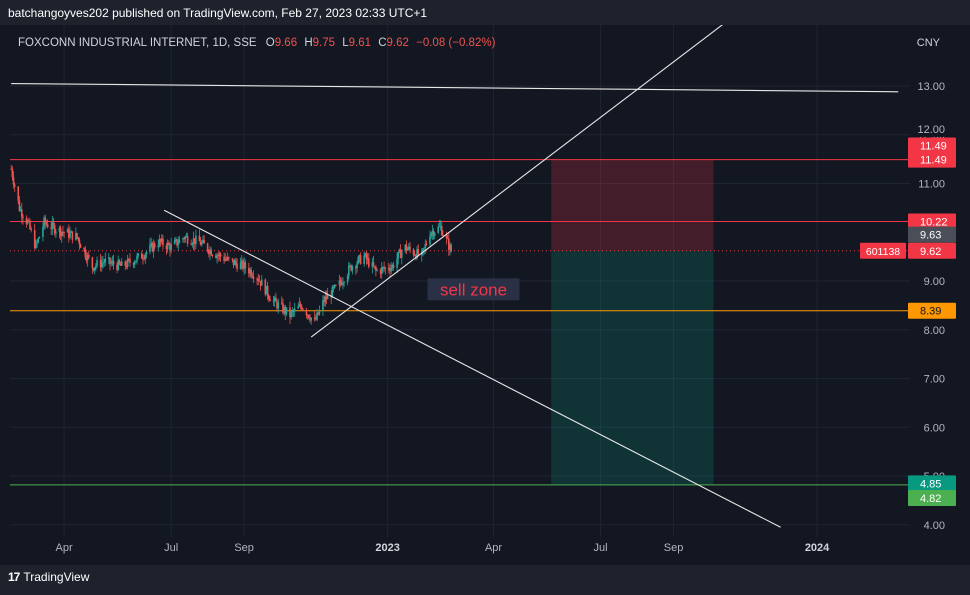  What do you see at coordinates (387, 548) in the screenshot?
I see `time-tick-label: 2023` at bounding box center [387, 548].